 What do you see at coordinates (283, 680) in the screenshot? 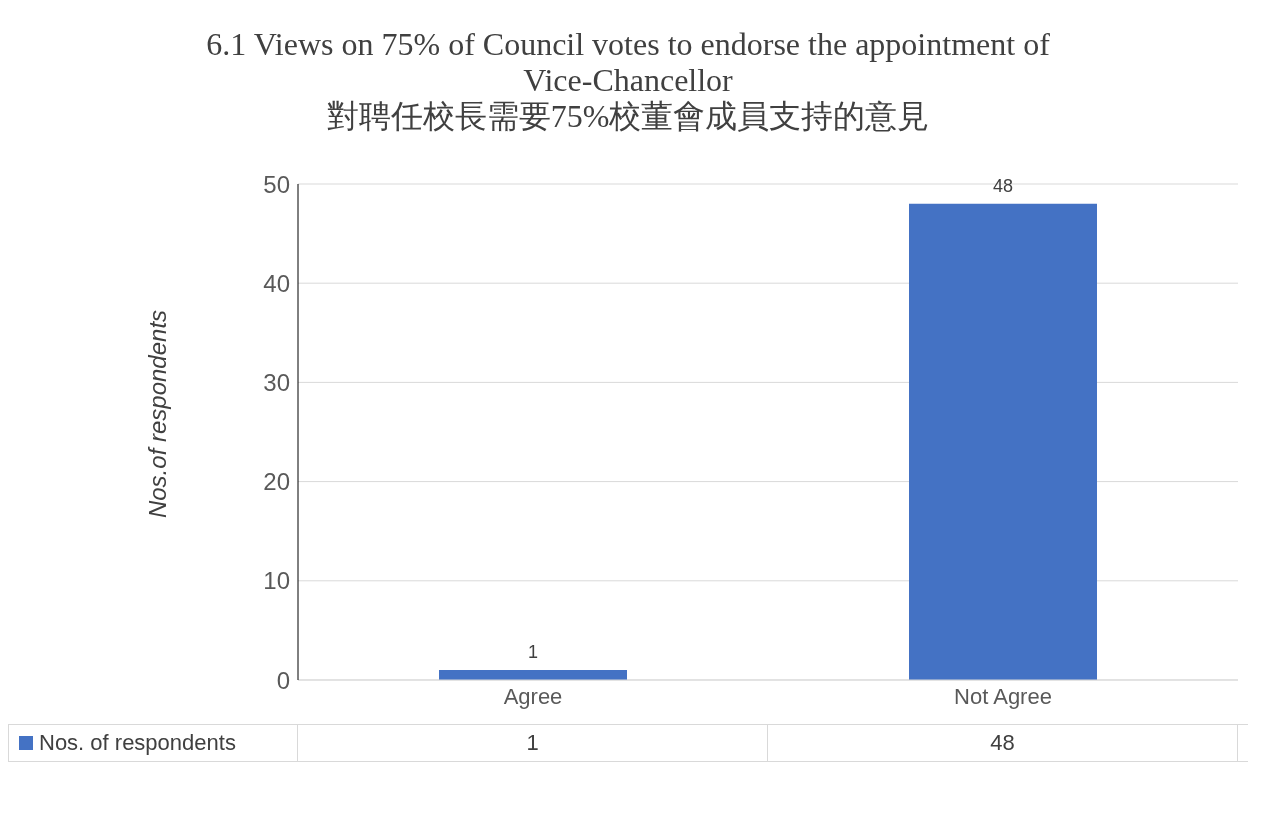
I see `y-tick-label: 0` at bounding box center [283, 680].